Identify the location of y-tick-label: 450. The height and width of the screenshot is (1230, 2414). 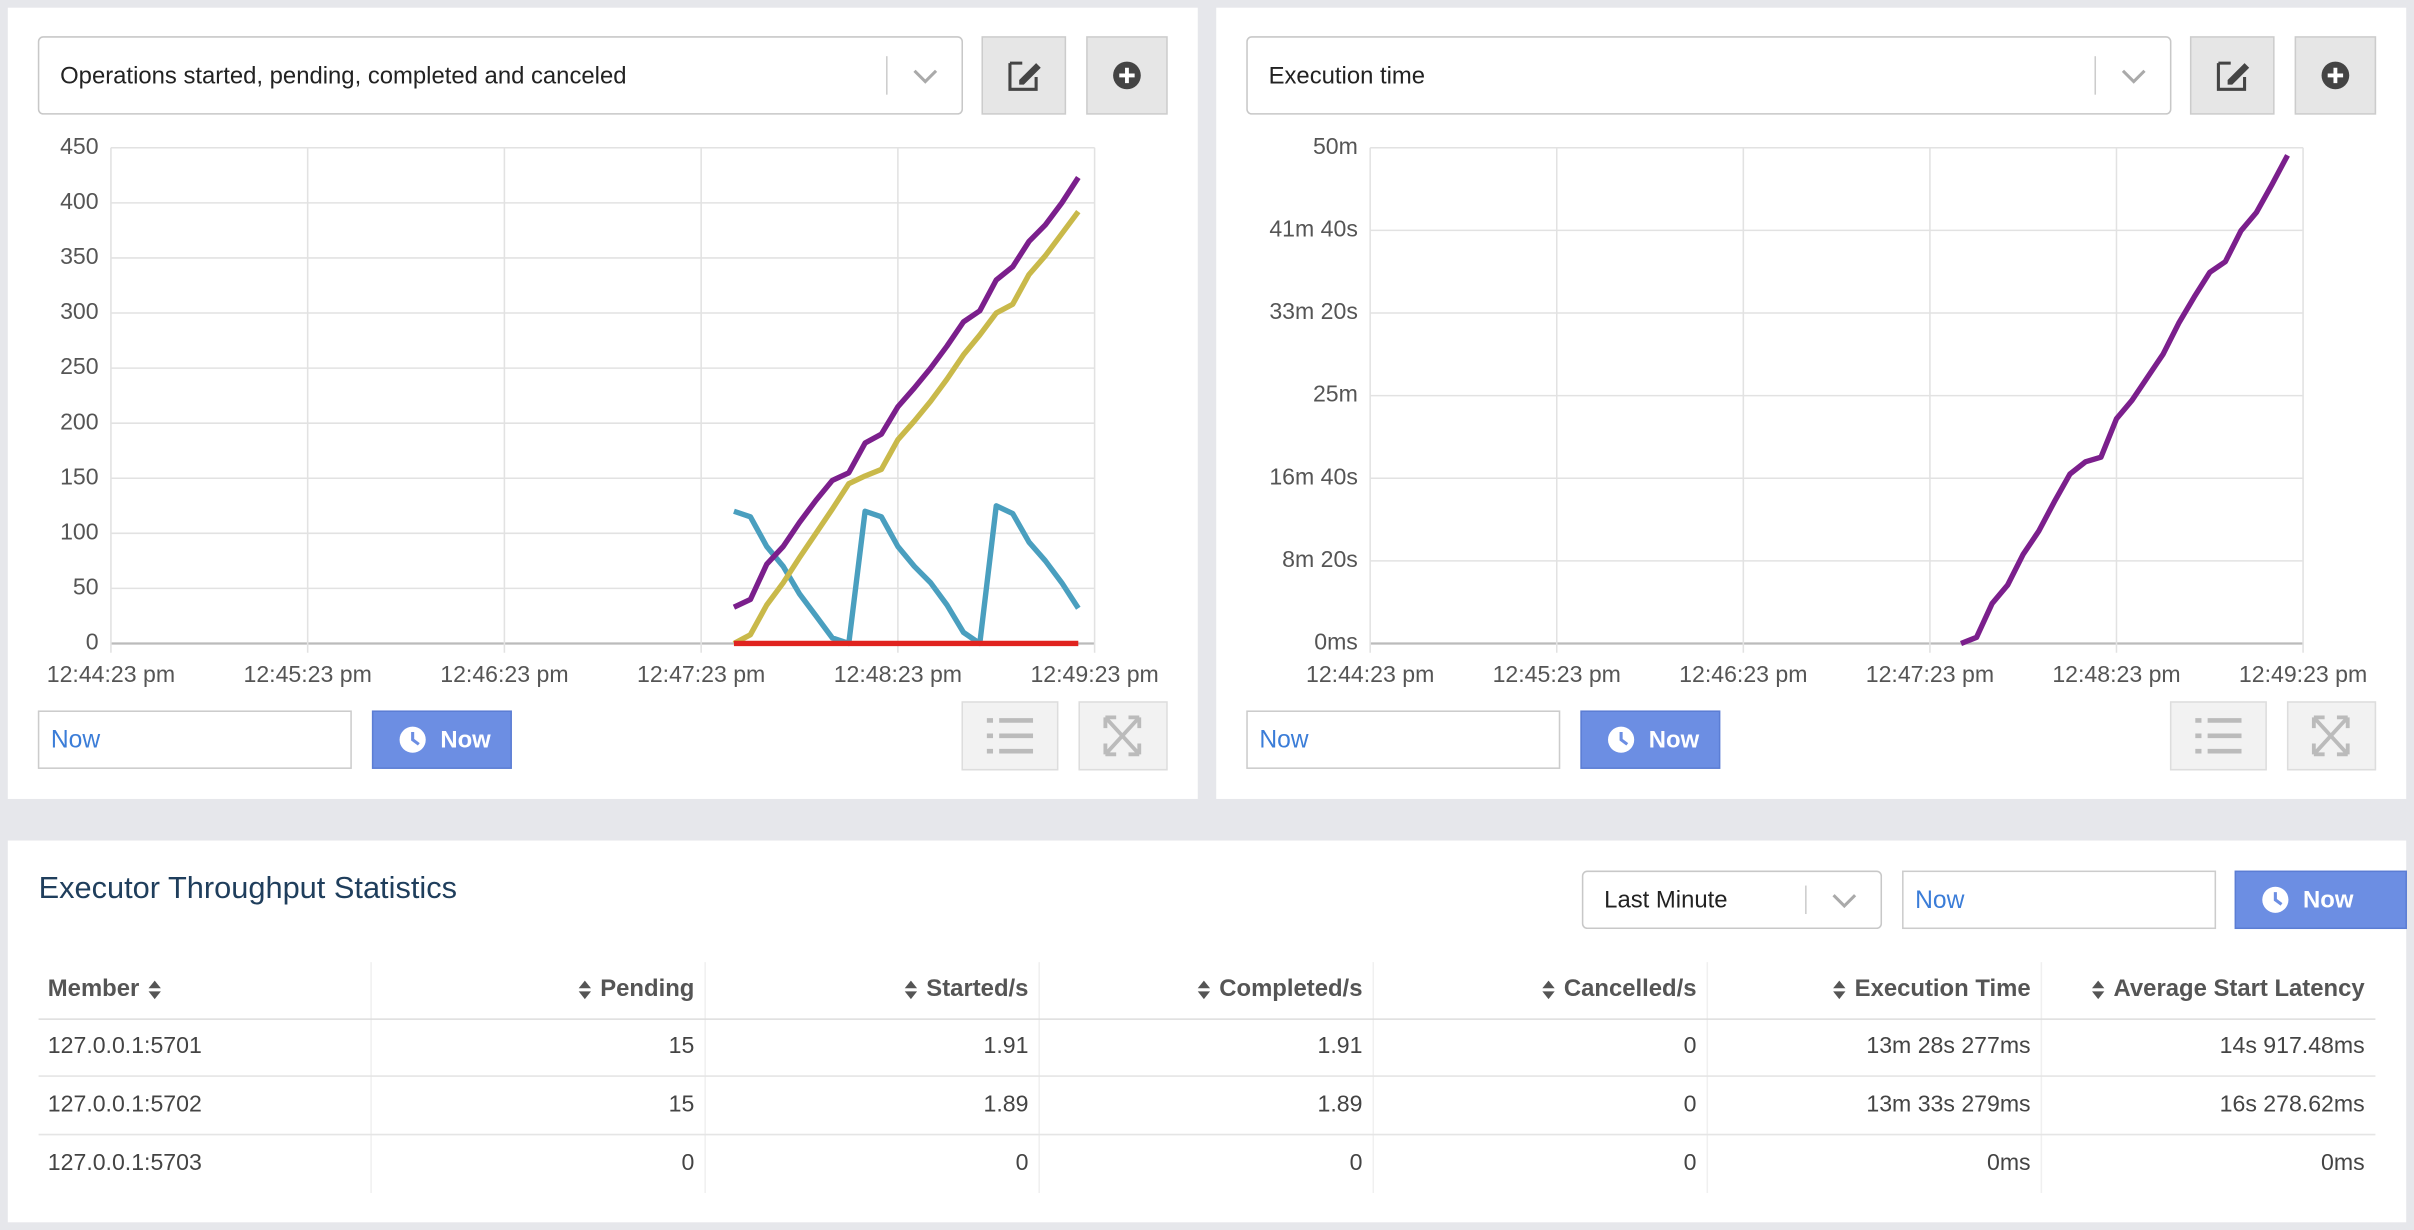
(79, 146).